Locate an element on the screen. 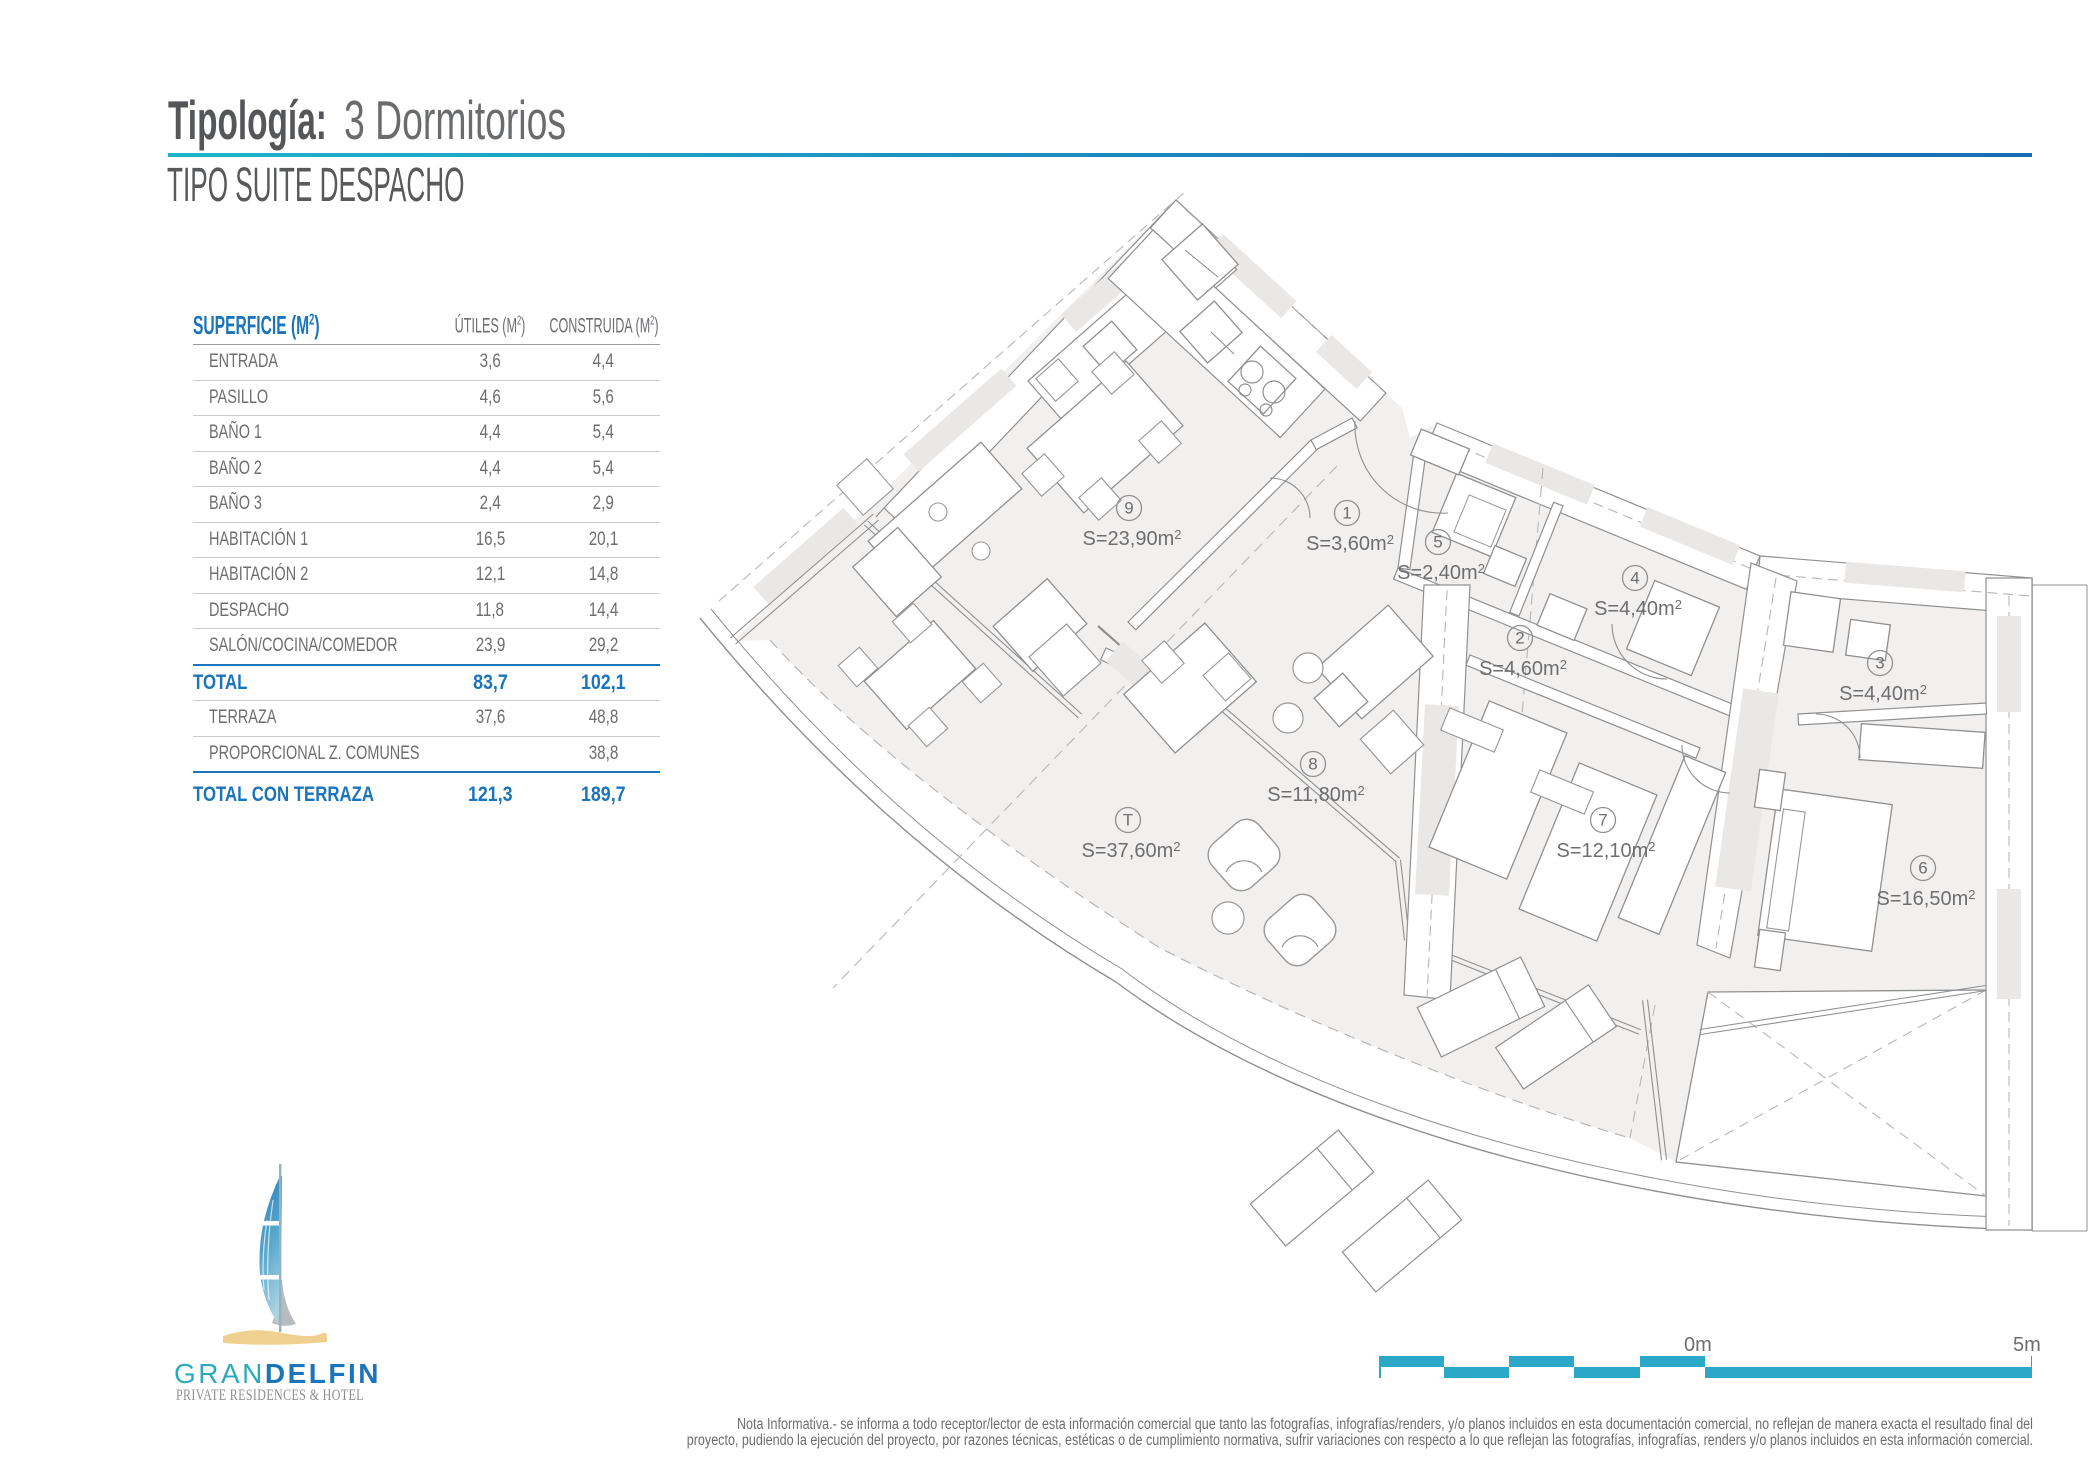  svg-text: 8 is located at coordinates (1312, 764).